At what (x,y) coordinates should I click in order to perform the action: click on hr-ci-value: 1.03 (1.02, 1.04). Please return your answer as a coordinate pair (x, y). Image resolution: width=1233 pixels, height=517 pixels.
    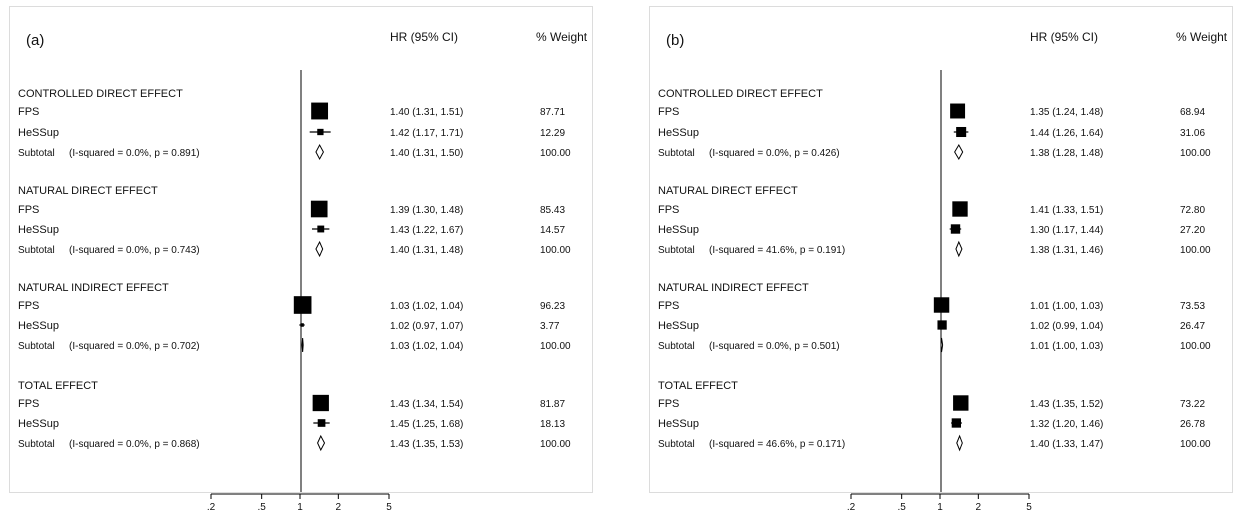
    Looking at the image, I should click on (426, 306).